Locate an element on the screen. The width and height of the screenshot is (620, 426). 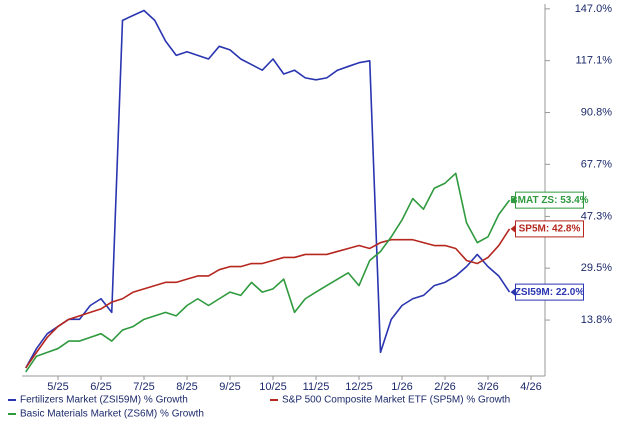
y-tick-label: 117.1% is located at coordinates (594, 61).